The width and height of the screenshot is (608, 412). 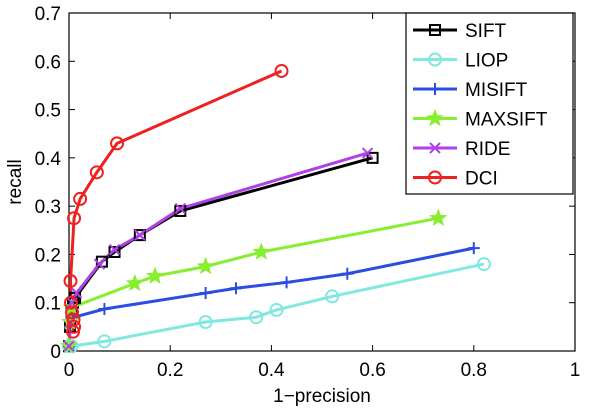 I want to click on dci-legend-label: DCI, so click(x=481, y=179).